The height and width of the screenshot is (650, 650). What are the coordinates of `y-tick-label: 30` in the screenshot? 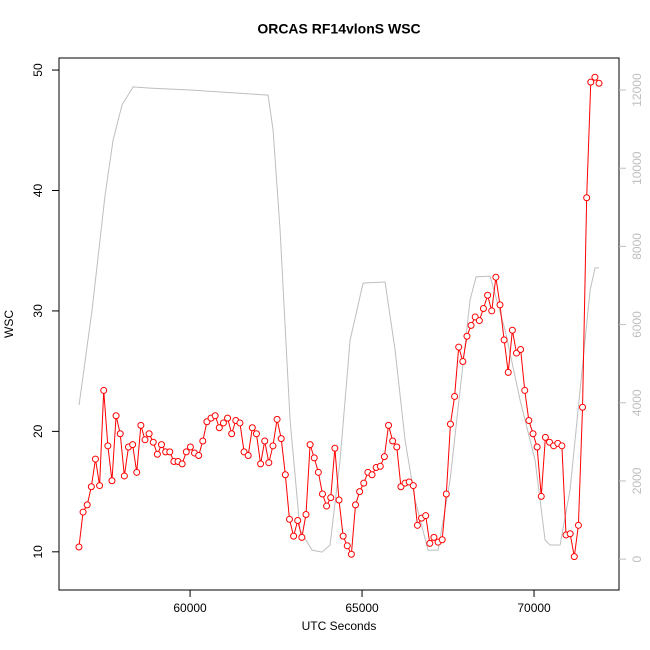 It's located at (38, 311).